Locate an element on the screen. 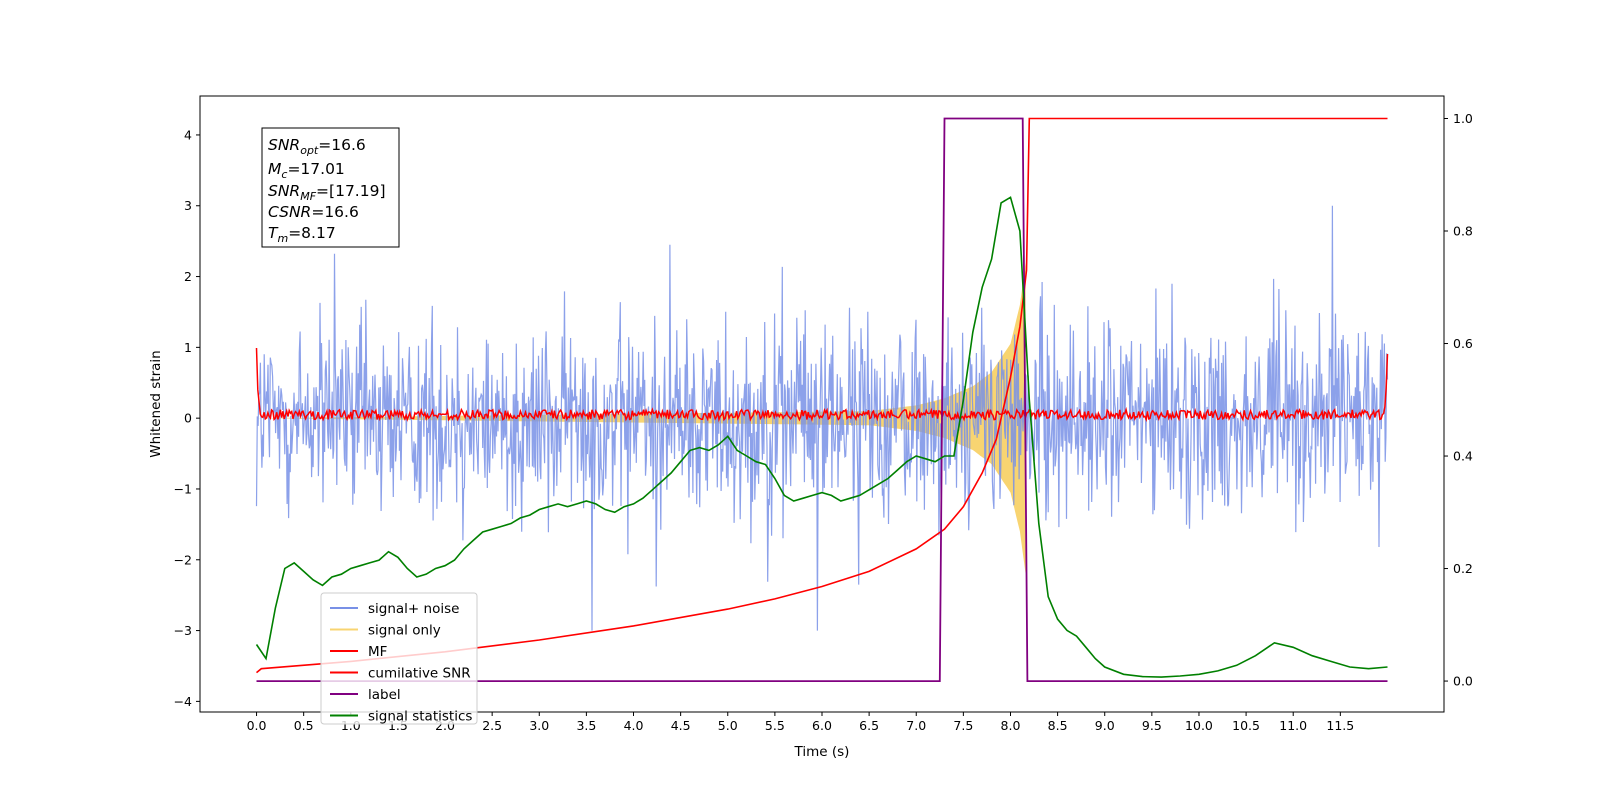 Image resolution: width=1600 pixels, height=800 pixels. annotation-value: =17.01 is located at coordinates (315, 169).